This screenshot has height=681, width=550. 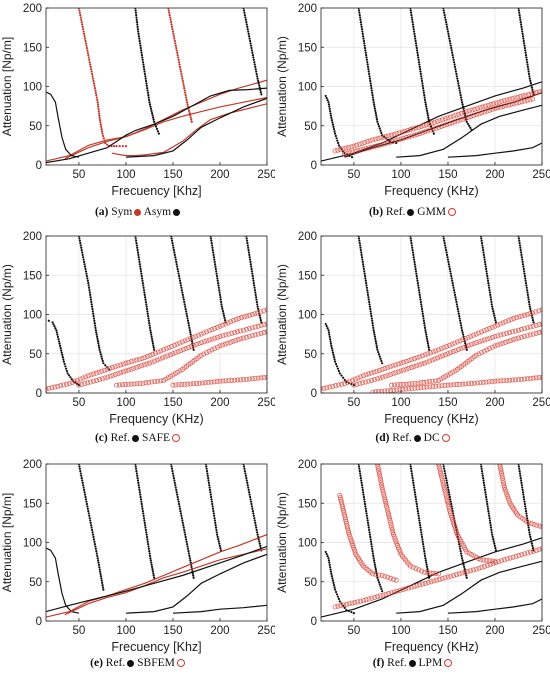 What do you see at coordinates (266, 403) in the screenshot?
I see `x-tick-label: 250` at bounding box center [266, 403].